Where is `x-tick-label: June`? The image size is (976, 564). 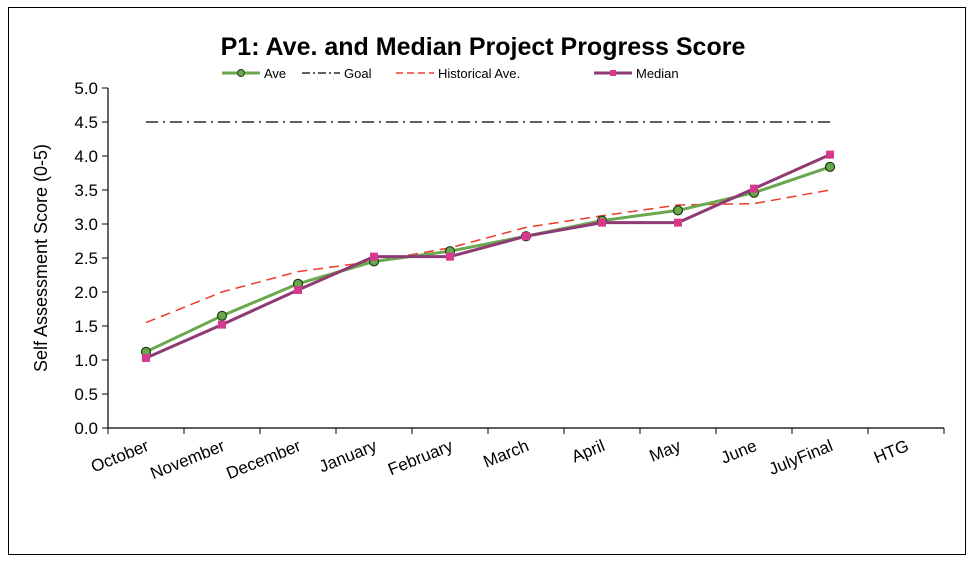 x-tick-label: June is located at coordinates (738, 451).